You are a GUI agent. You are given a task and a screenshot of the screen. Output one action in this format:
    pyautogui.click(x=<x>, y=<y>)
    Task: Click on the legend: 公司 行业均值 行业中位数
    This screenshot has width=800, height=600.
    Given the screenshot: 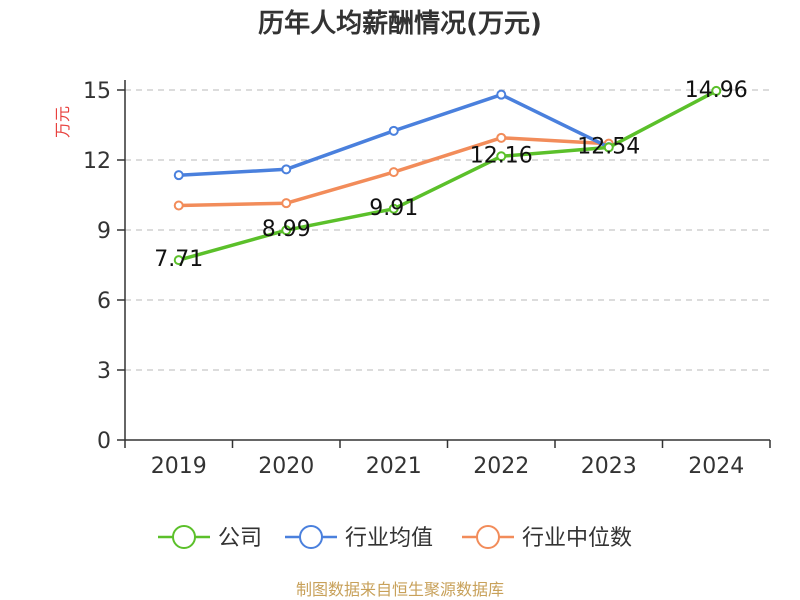 What is the action you would take?
    pyautogui.click(x=395, y=538)
    